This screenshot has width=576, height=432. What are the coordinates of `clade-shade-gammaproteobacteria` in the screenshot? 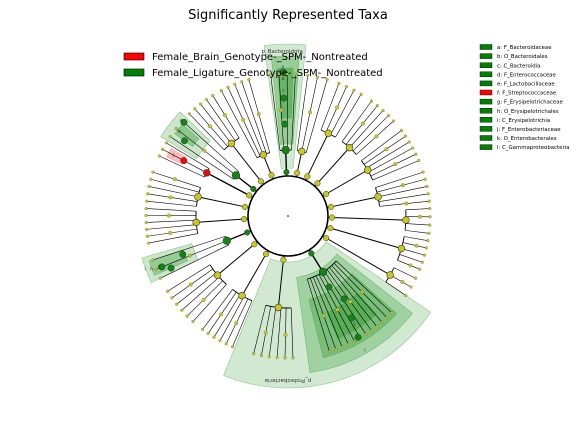 It's located at (354, 313).